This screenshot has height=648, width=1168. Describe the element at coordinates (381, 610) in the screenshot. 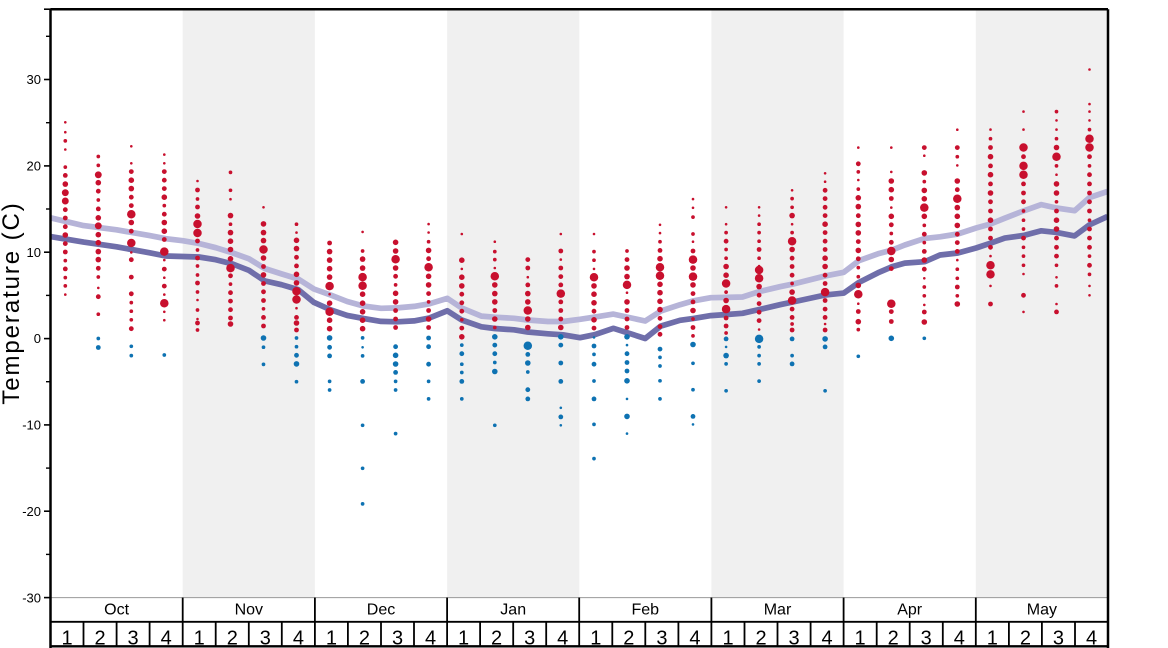

I see `svg-text: Dec` at that location.